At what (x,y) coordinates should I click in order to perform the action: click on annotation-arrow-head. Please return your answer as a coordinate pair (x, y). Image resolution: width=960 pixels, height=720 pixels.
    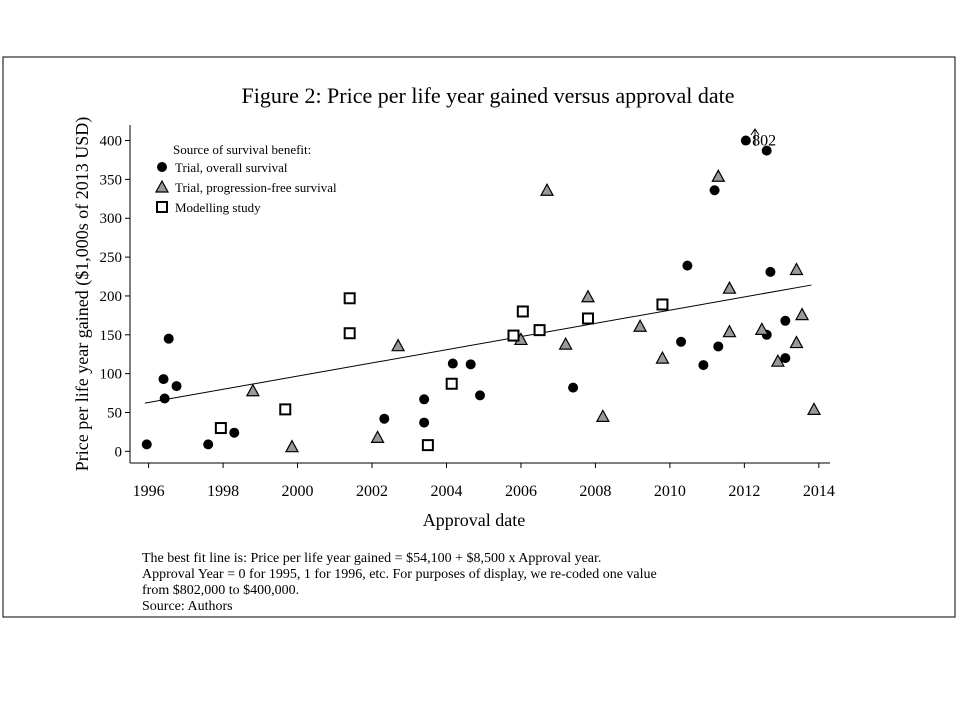
    Looking at the image, I should click on (755, 132).